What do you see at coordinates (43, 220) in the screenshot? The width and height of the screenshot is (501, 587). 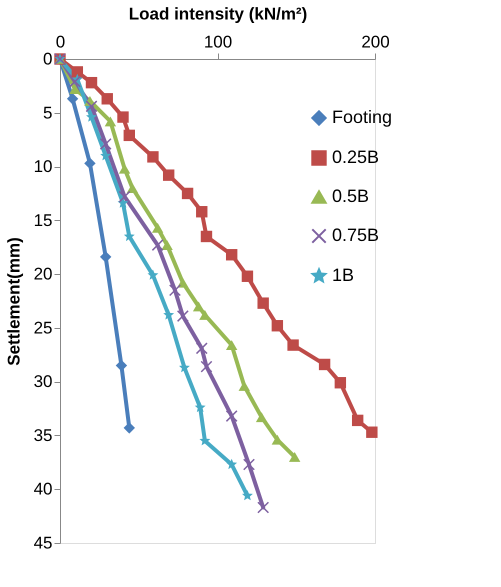 I see `y-tick-label: 15` at bounding box center [43, 220].